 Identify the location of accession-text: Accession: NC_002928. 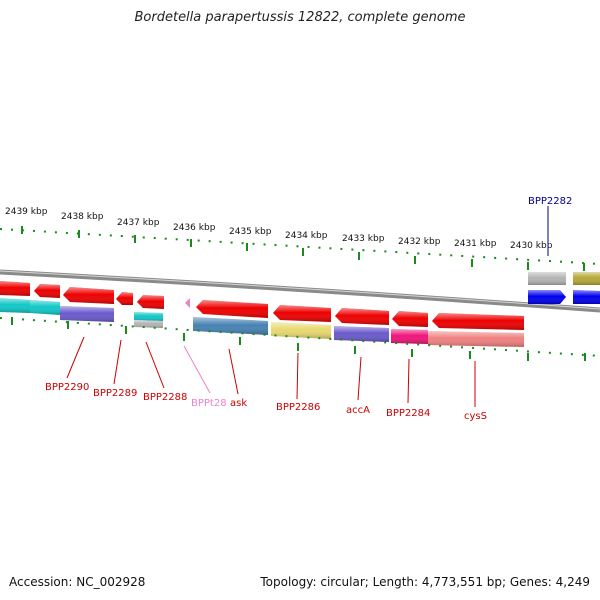
(77, 582).